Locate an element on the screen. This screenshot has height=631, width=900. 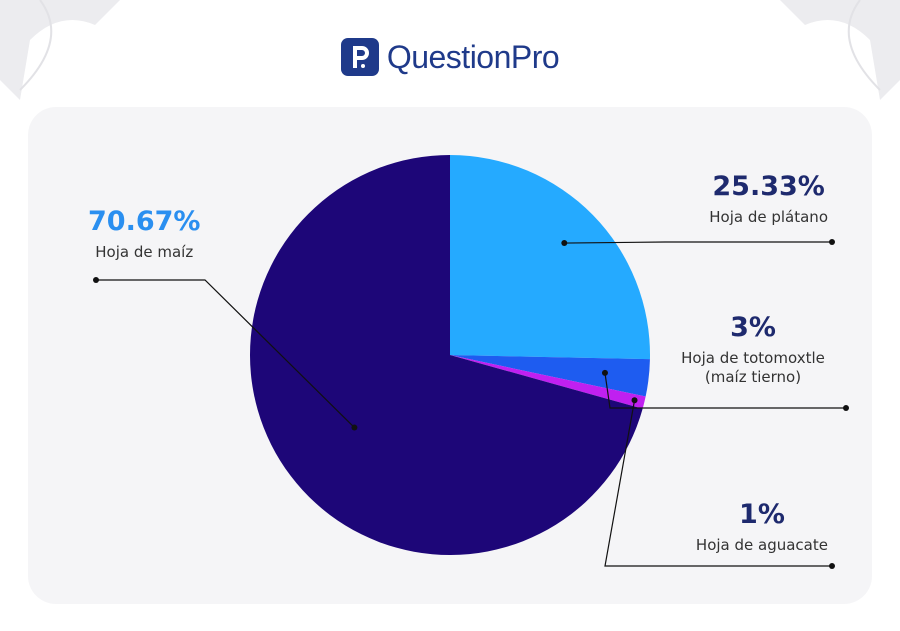
slice-name-label: Hoja de plátano is located at coordinates (768, 217).